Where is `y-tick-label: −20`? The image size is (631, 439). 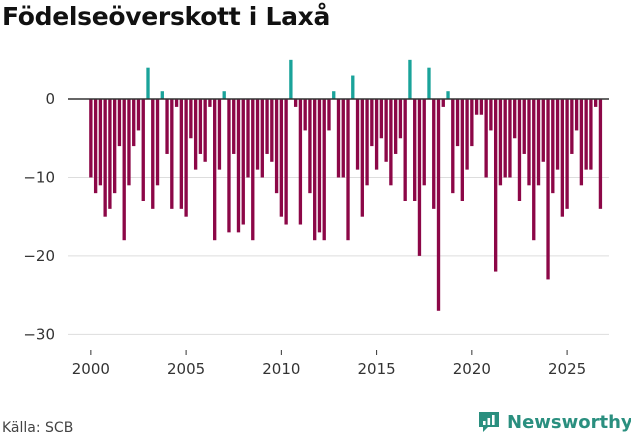
y-tick-label: −20 is located at coordinates (39, 256).